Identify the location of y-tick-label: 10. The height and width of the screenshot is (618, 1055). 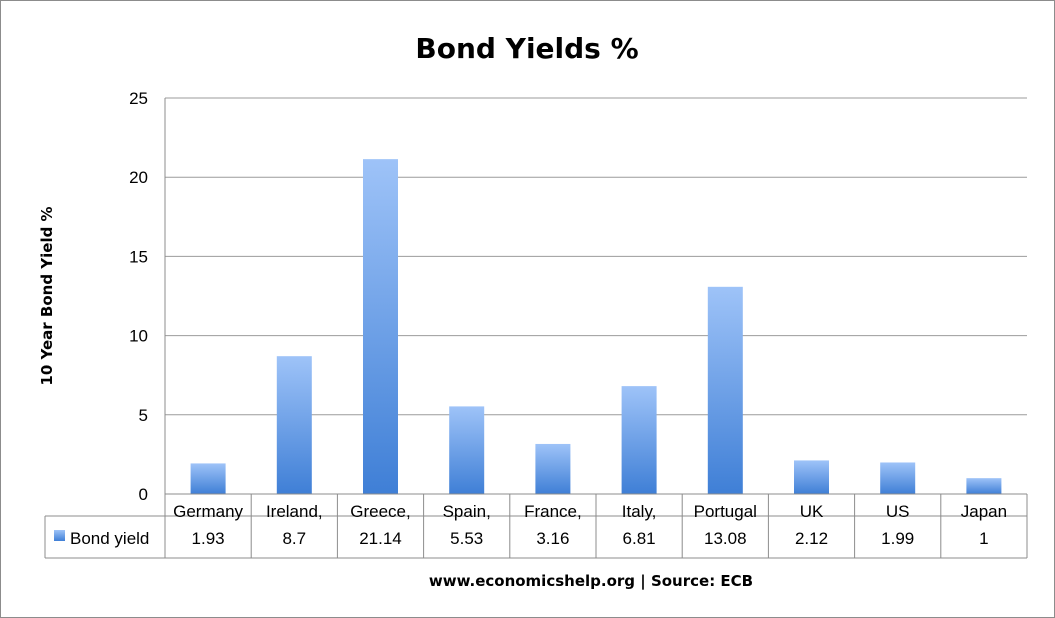
(138, 336).